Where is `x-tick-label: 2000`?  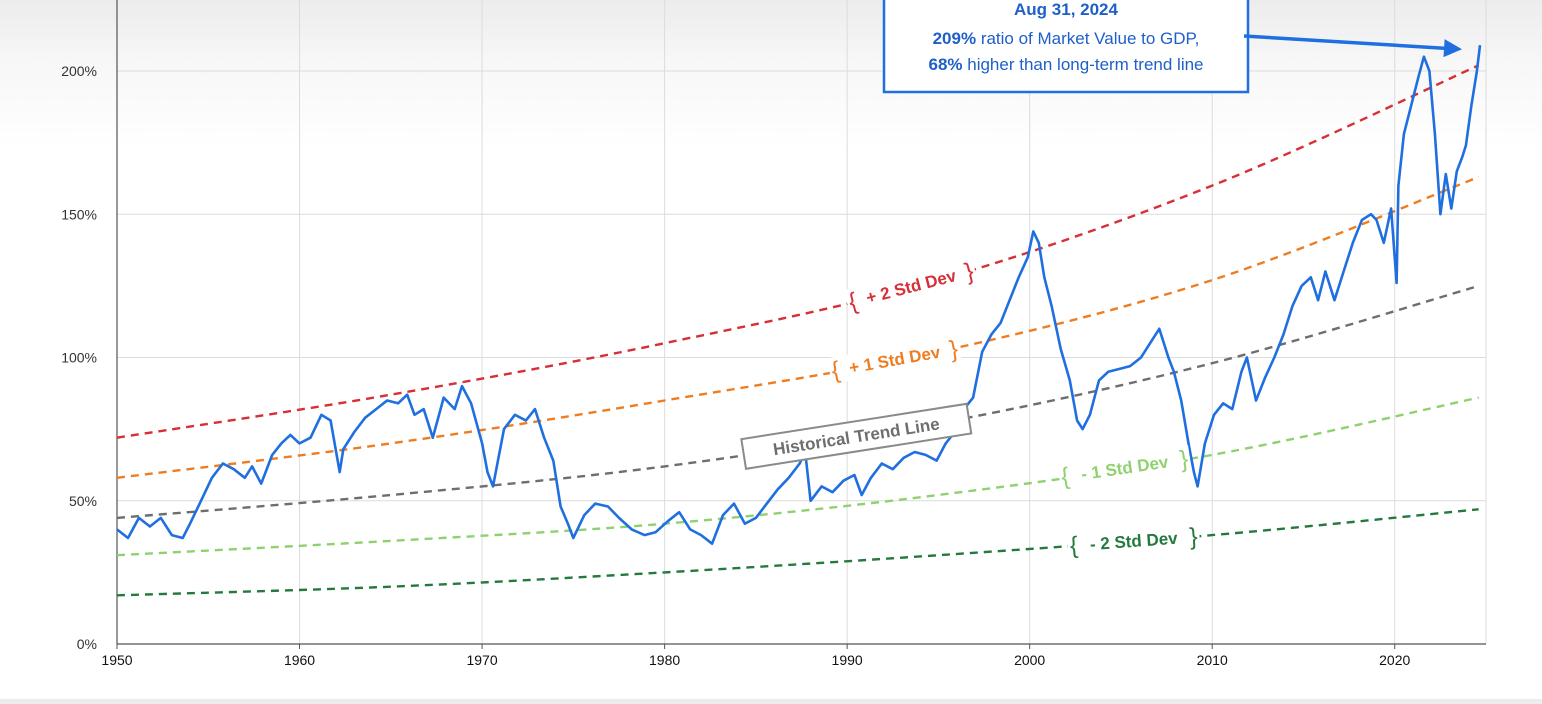 x-tick-label: 2000 is located at coordinates (1029, 660).